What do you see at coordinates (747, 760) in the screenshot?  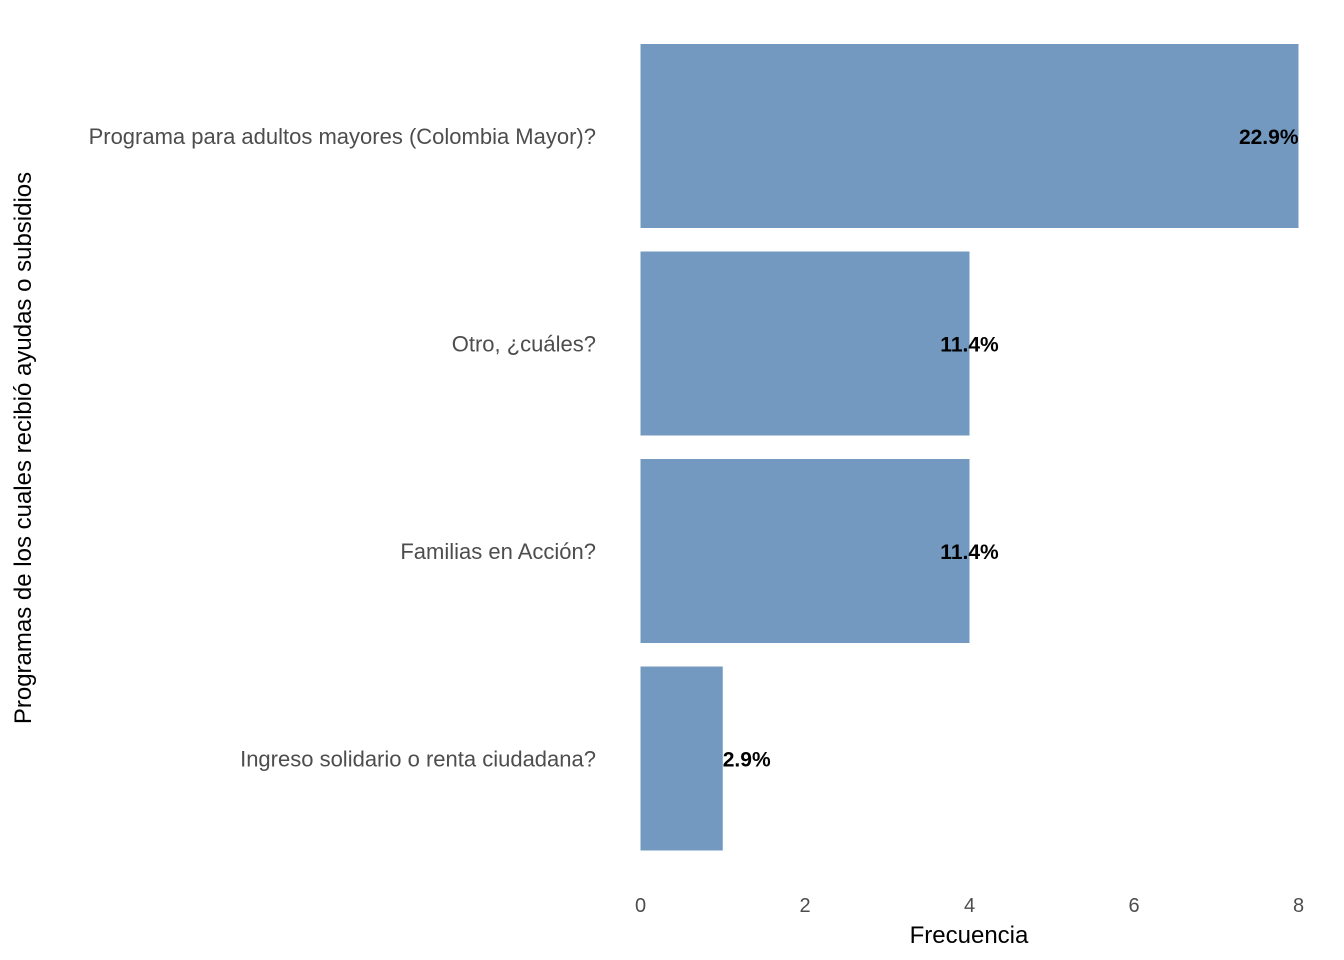 I see `data-label: 2.9%` at bounding box center [747, 760].